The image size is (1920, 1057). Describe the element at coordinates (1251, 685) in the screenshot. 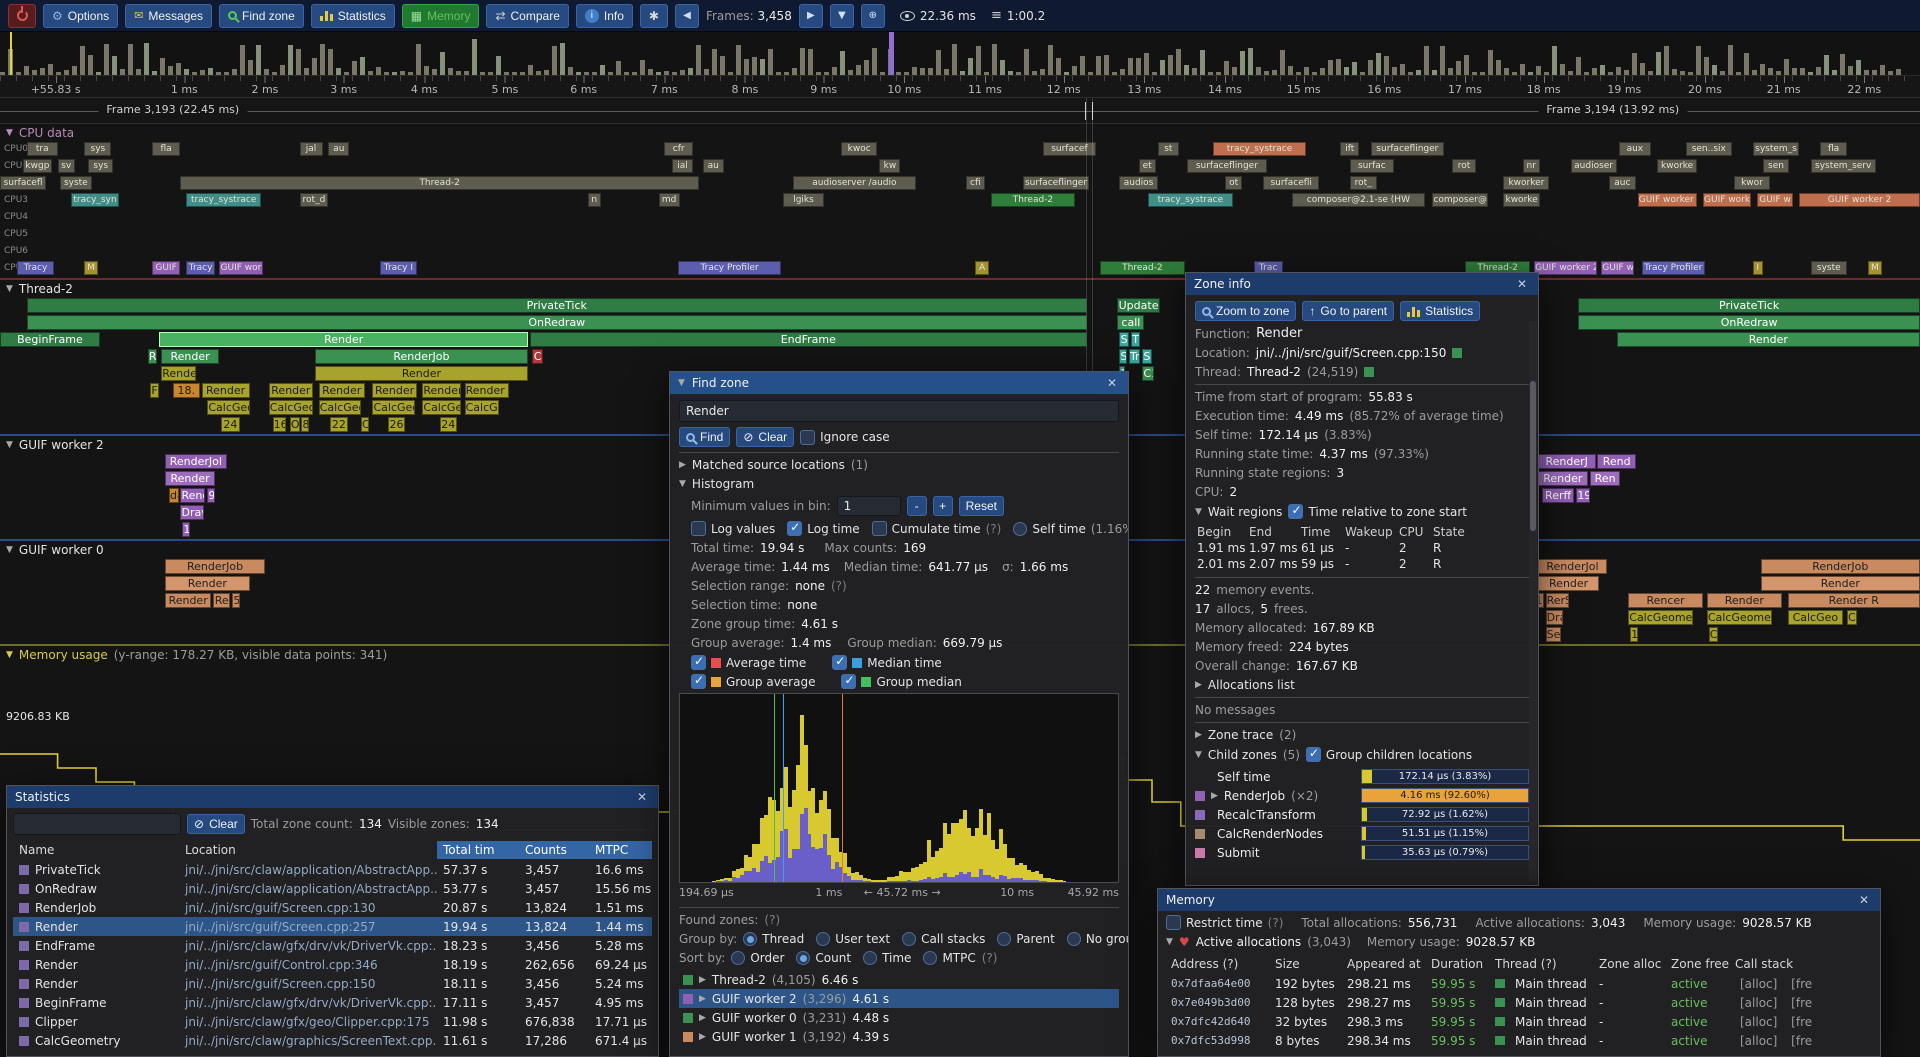

I see `allocations-list-label: Allocations list` at that location.